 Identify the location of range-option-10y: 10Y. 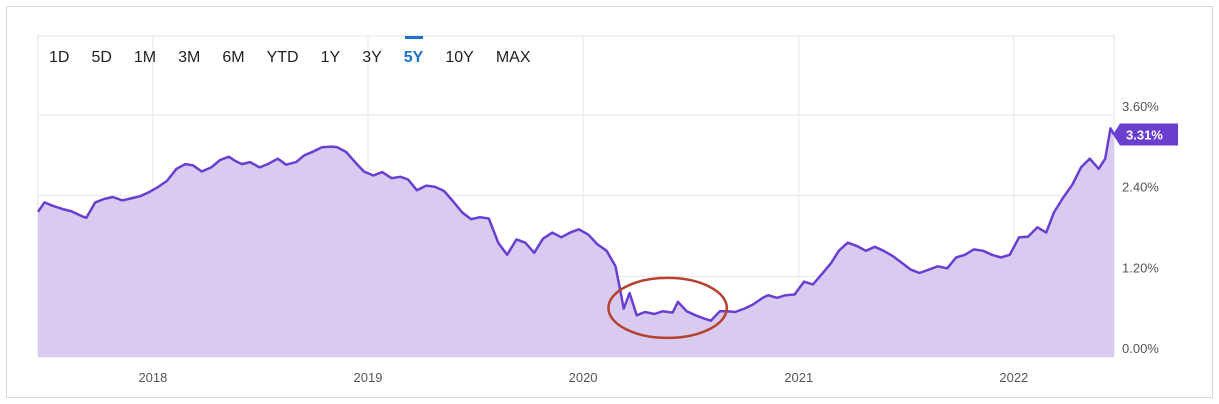
(459, 57).